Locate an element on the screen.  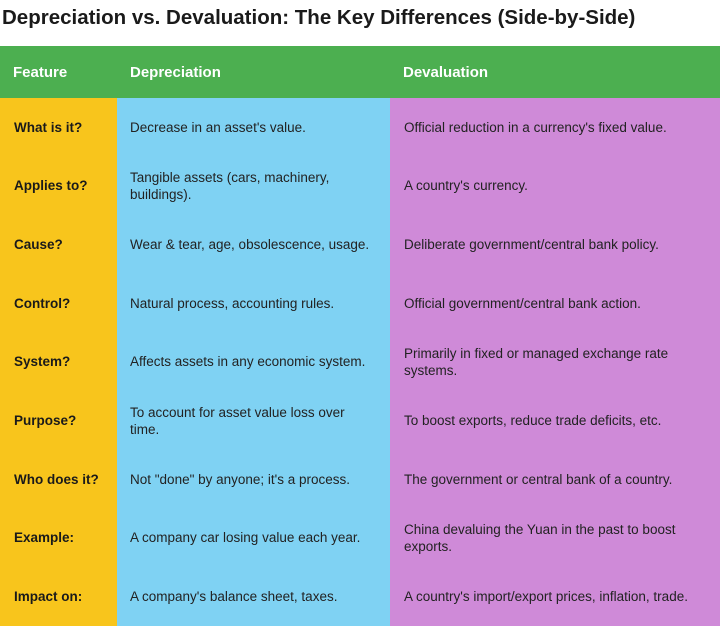
depreciation-cell: Wear & tear, age, obsolescence, usage. is located at coordinates (253, 244).